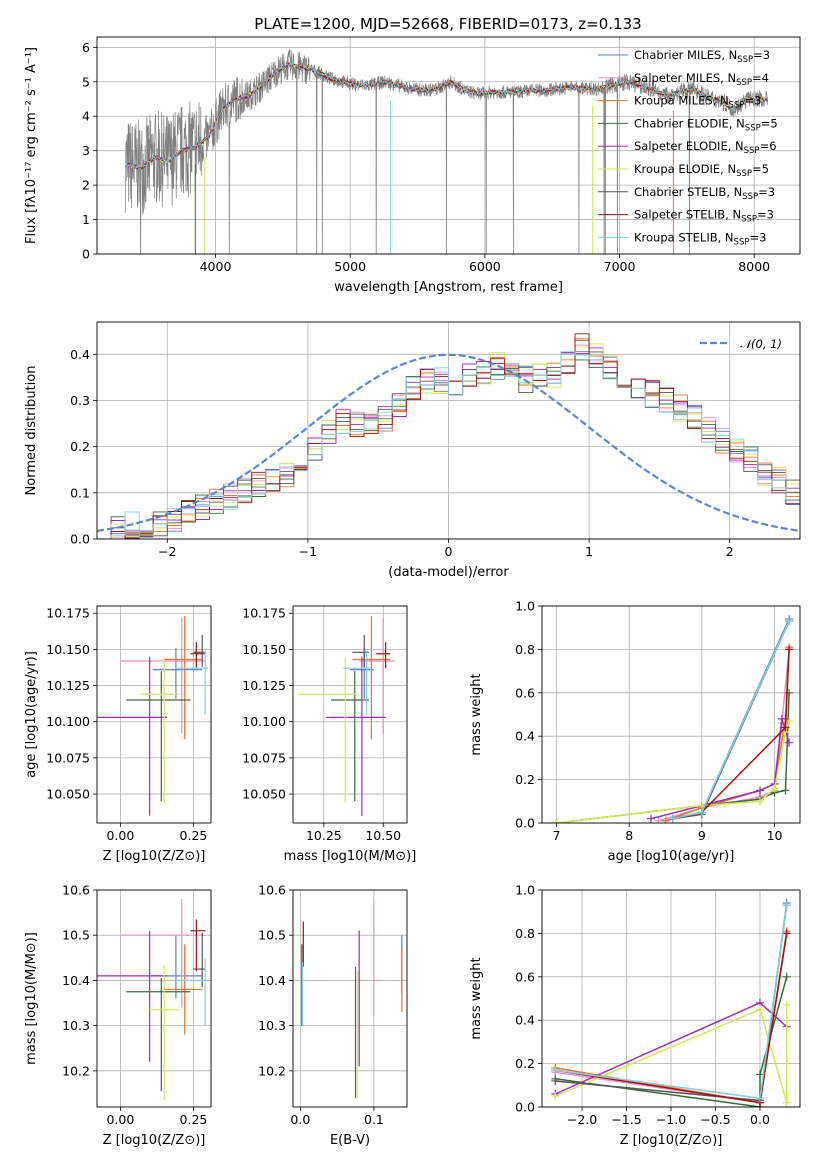 The height and width of the screenshot is (1170, 819). What do you see at coordinates (705, 147) in the screenshot?
I see `legend-label-salpeter_elodie: Salpeter ELODIE, NSSP=6` at bounding box center [705, 147].